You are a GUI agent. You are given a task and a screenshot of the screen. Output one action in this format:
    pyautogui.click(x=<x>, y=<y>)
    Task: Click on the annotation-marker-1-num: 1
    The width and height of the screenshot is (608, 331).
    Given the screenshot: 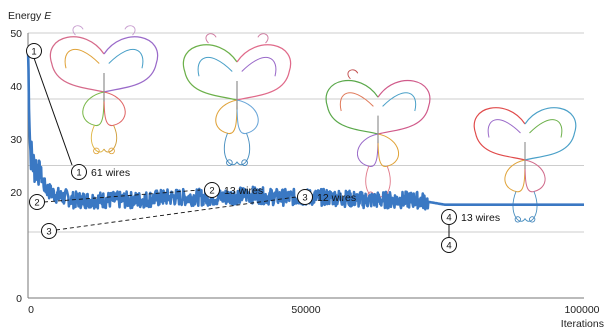 What is the action you would take?
    pyautogui.click(x=33, y=52)
    